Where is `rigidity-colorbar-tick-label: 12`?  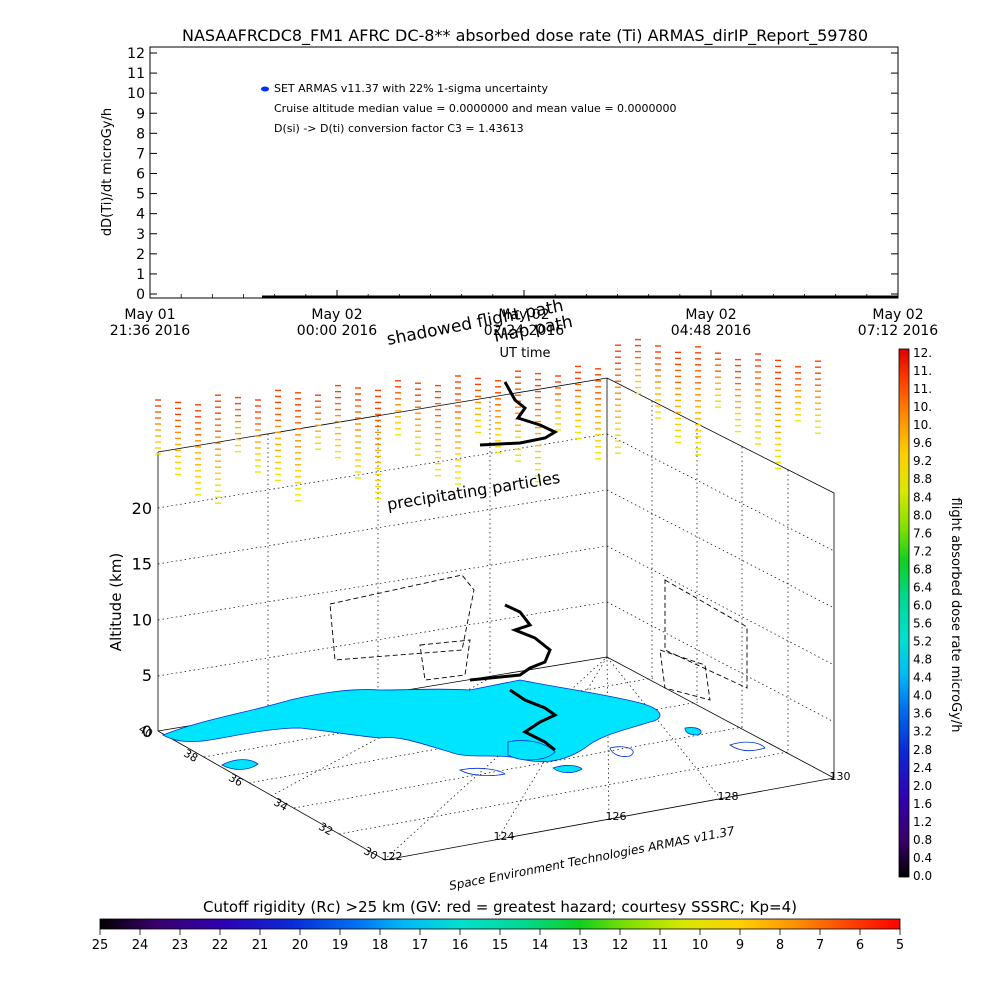
rigidity-colorbar-tick-label: 12 is located at coordinates (620, 945).